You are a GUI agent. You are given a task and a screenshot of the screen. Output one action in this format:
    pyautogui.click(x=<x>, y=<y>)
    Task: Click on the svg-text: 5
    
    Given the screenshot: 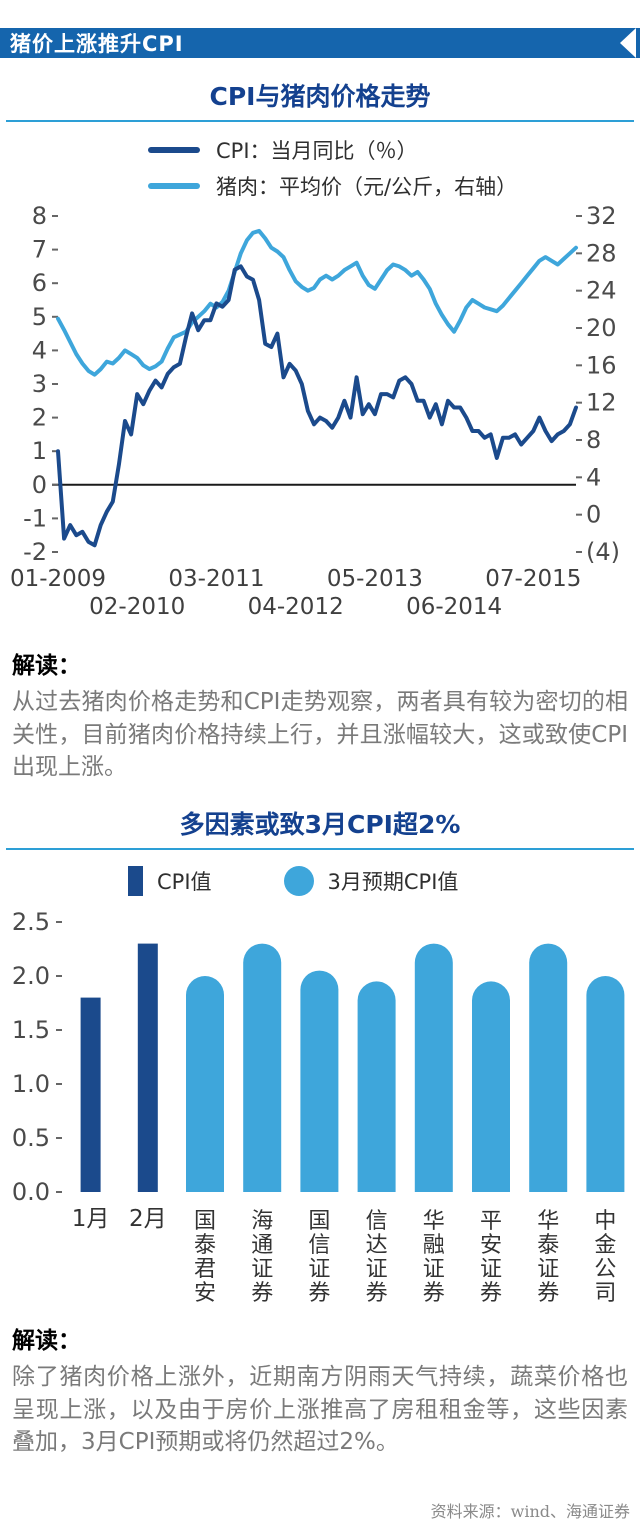 What is the action you would take?
    pyautogui.click(x=39, y=317)
    